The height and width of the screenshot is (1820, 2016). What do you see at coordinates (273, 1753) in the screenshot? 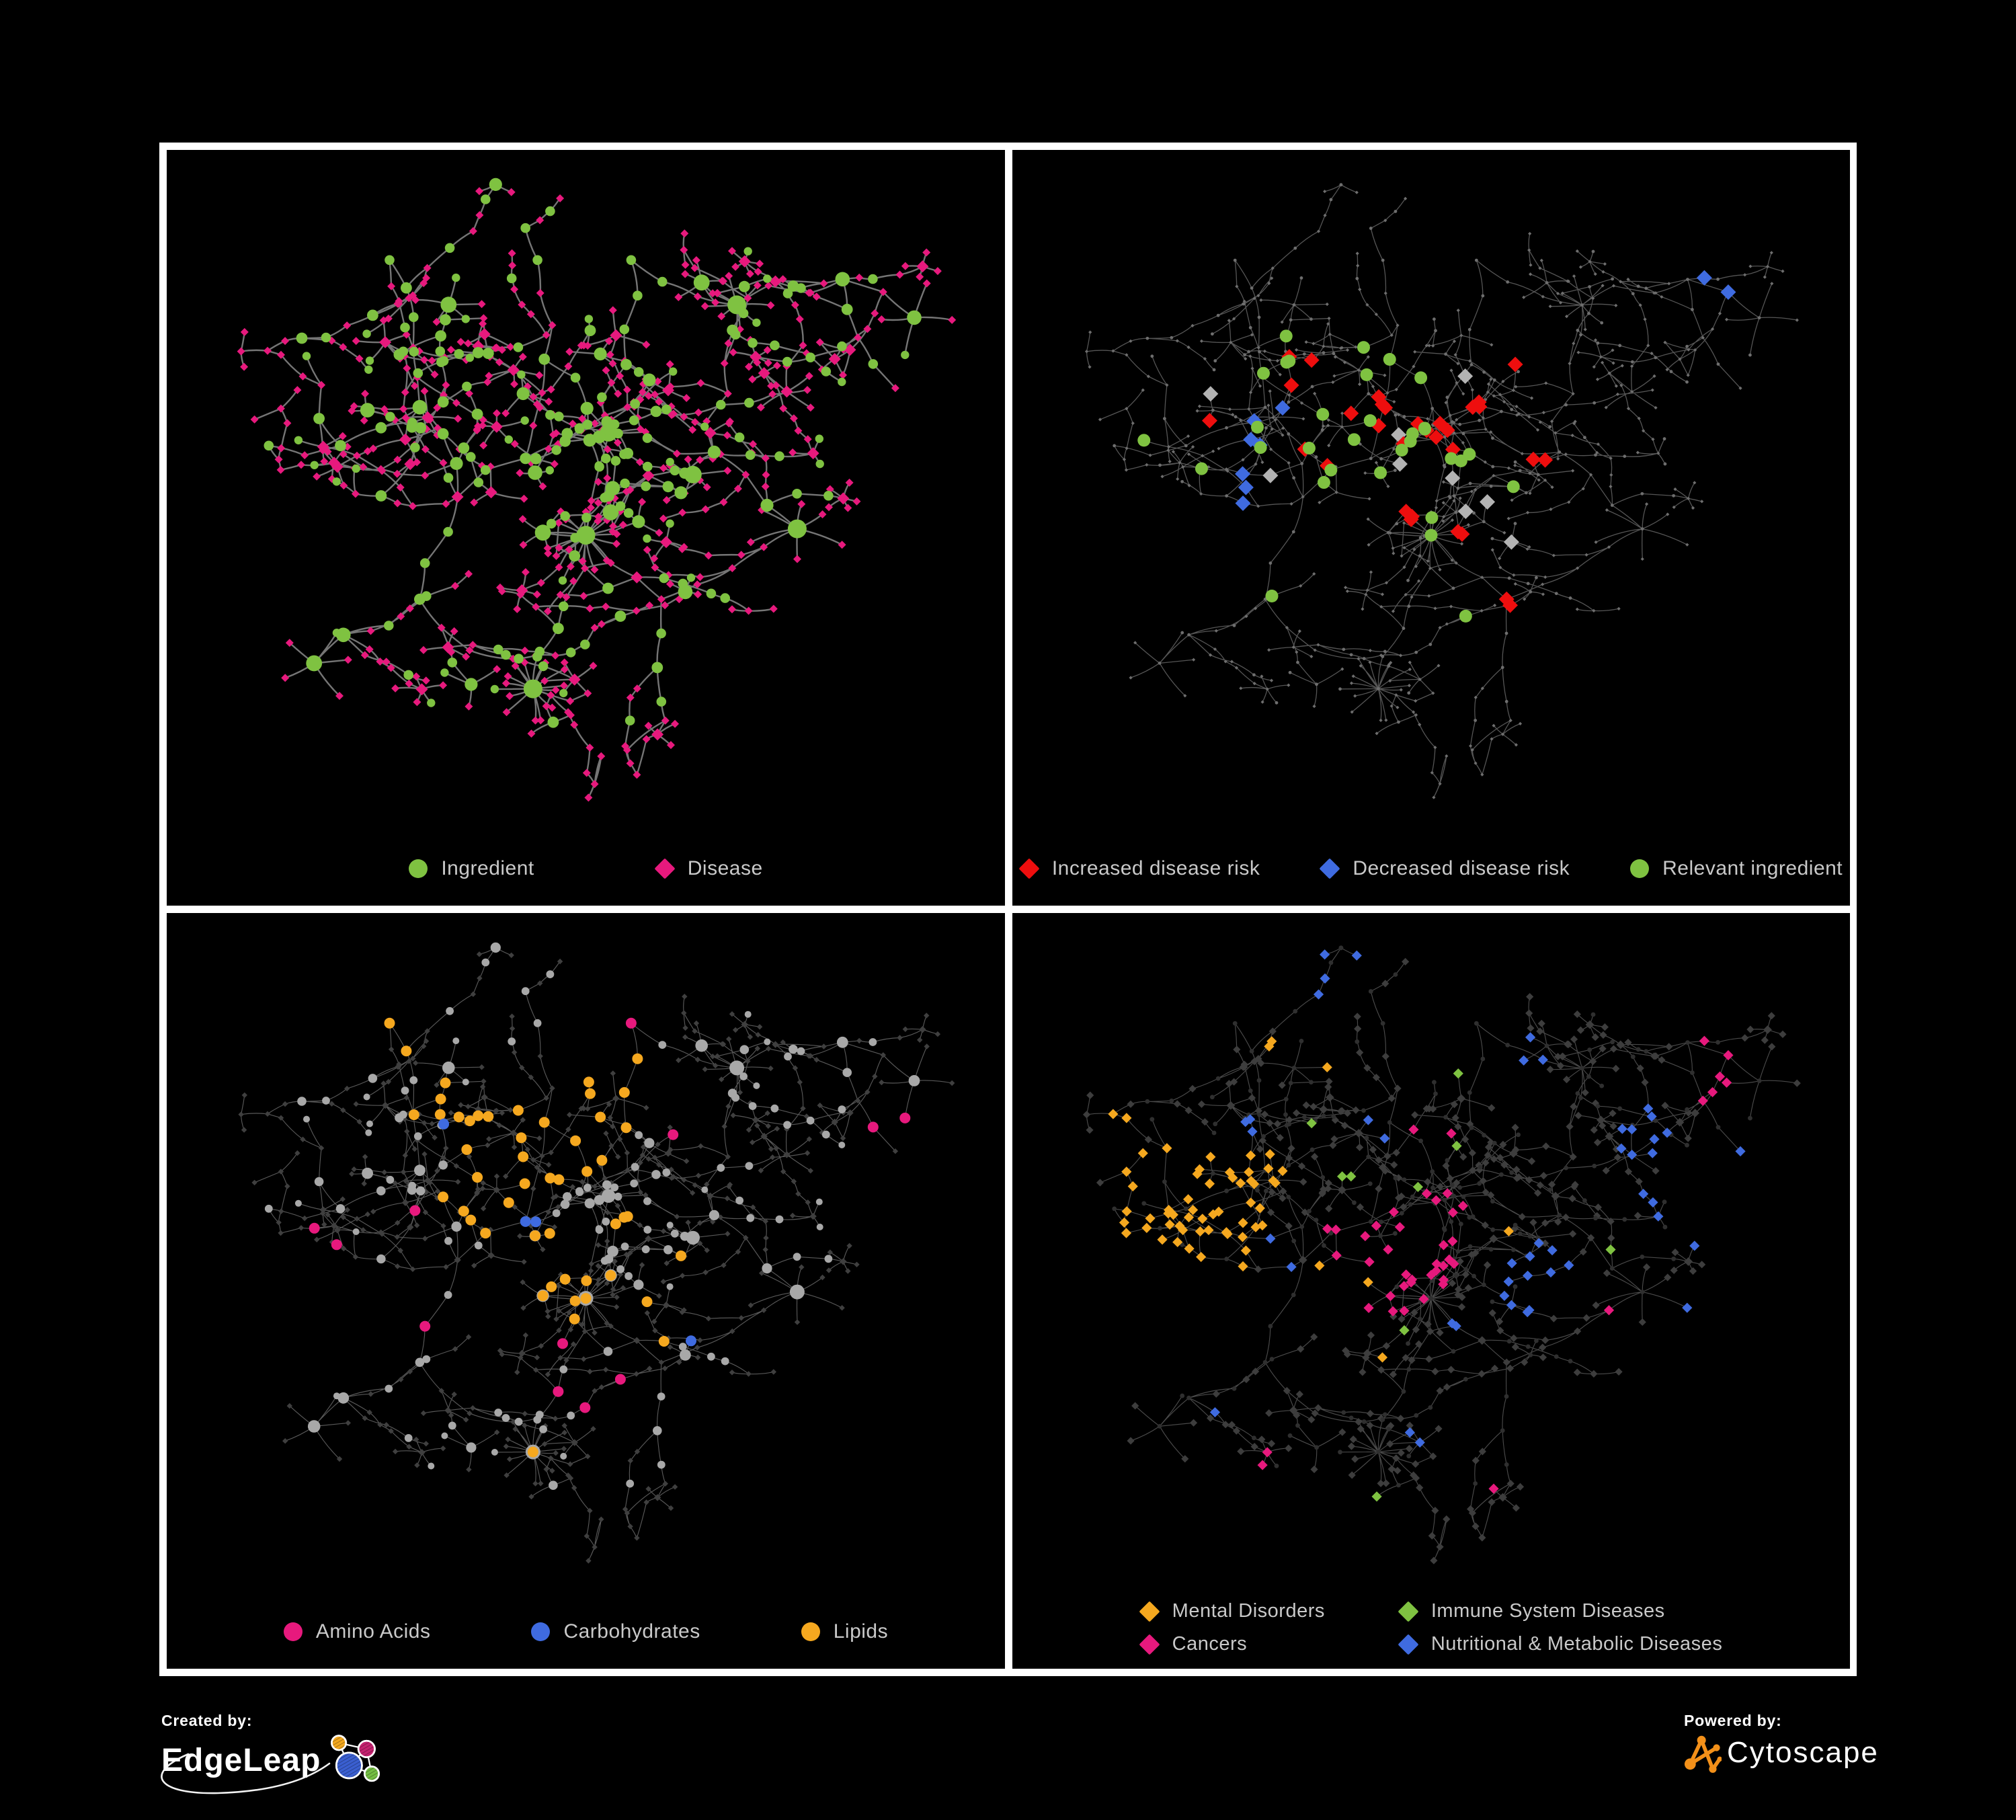
I see `edgeleap-credit: Created by: EdgeLeap` at bounding box center [273, 1753].